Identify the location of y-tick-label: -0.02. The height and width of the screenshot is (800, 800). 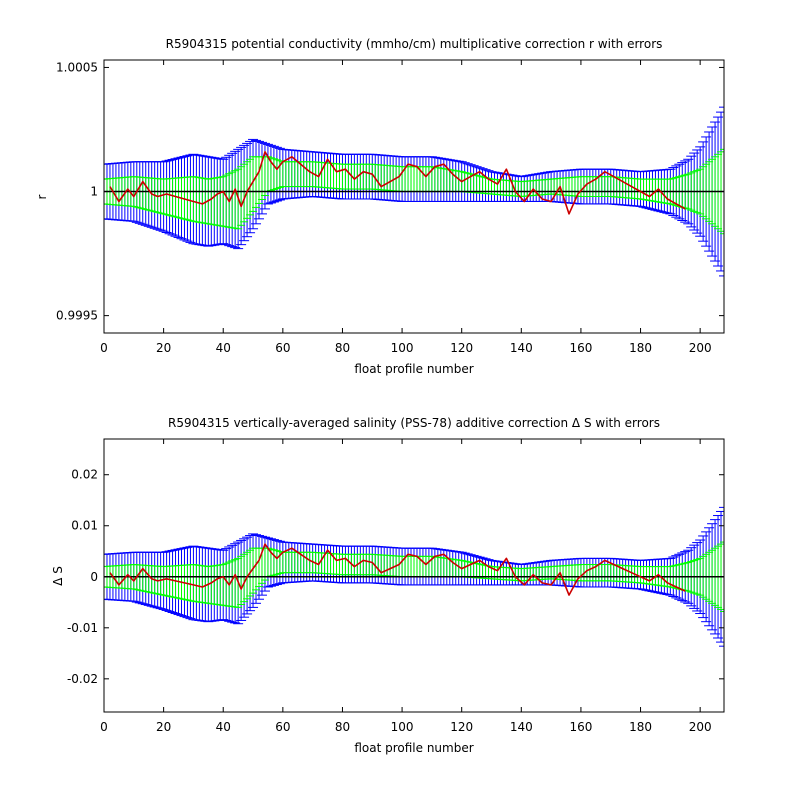
(82, 679).